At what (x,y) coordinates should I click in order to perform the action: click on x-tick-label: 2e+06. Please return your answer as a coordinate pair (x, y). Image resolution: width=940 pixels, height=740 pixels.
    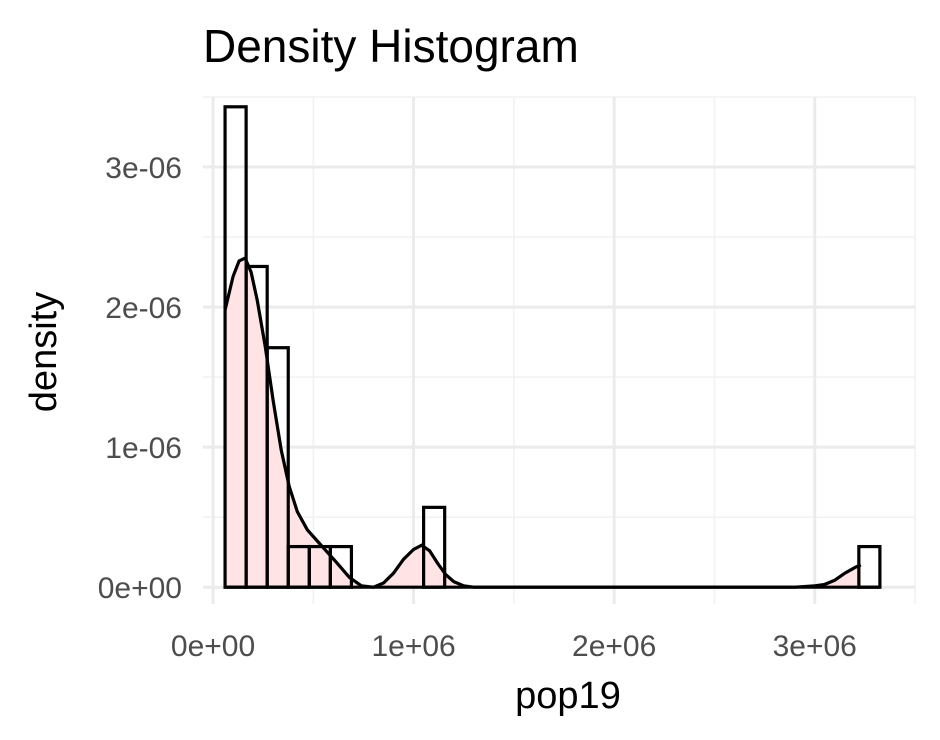
    Looking at the image, I should click on (614, 646).